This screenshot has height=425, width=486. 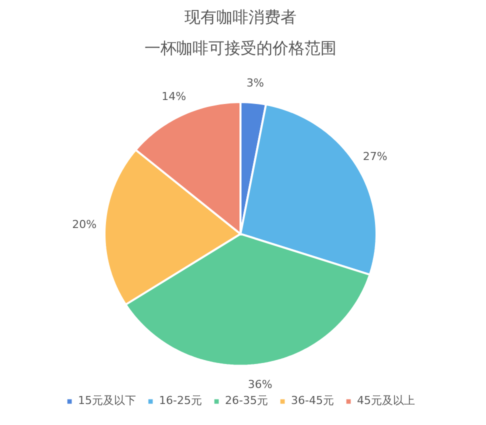 I want to click on legend-label: 45元及以上, so click(x=385, y=400).